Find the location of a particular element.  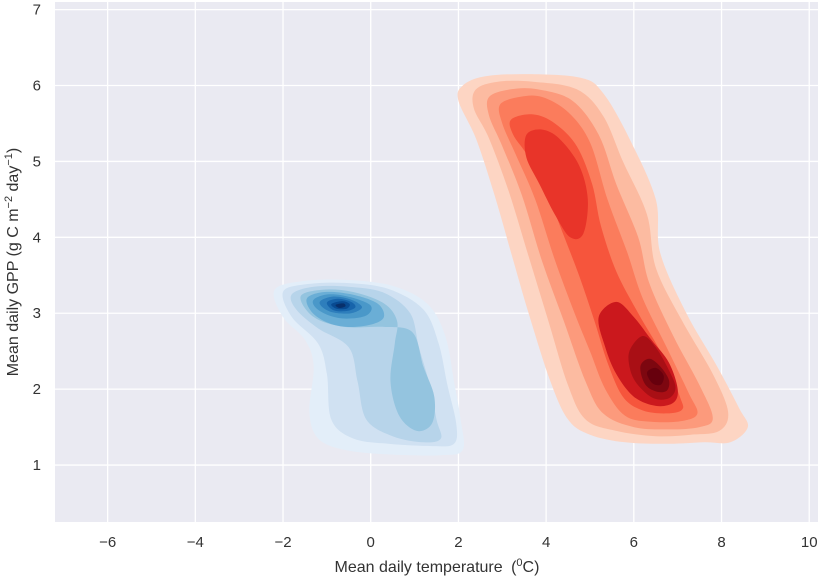

y-axis-label-end: ) is located at coordinates (13, 150).